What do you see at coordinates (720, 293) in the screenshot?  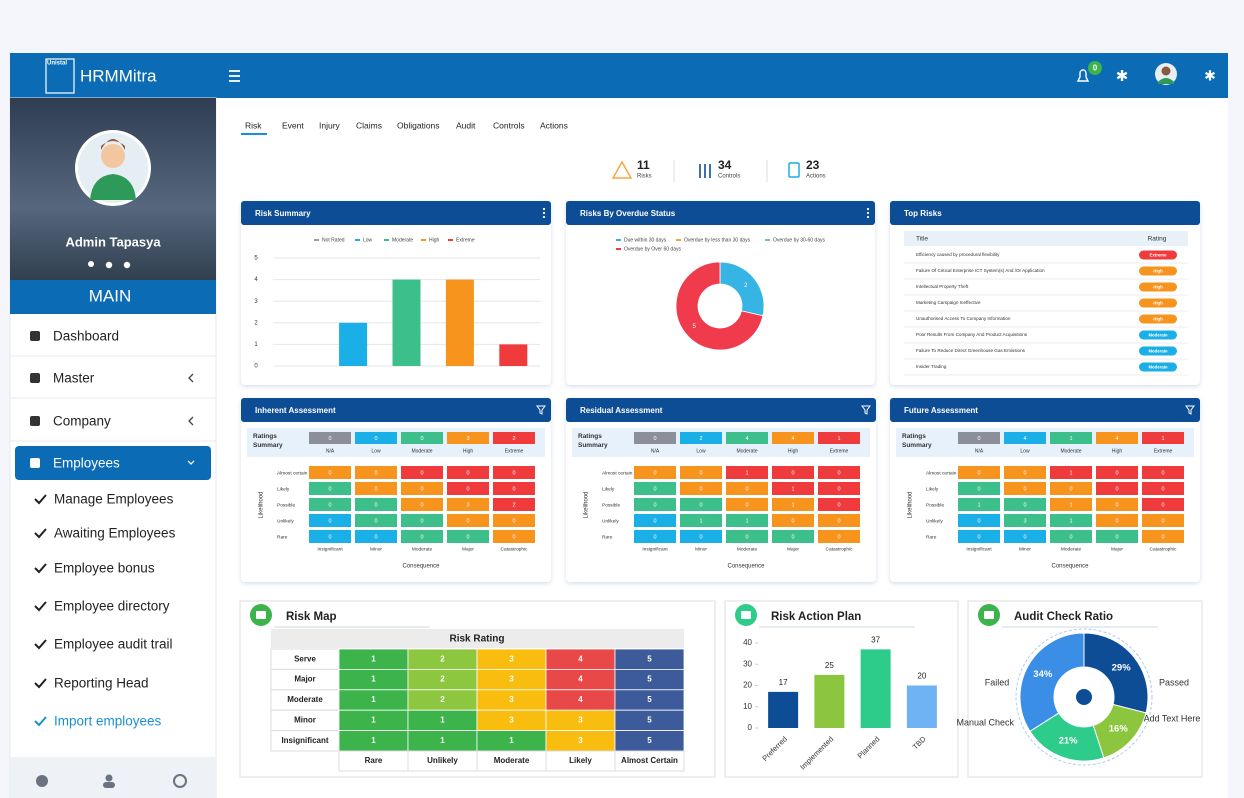 I see `card` at bounding box center [720, 293].